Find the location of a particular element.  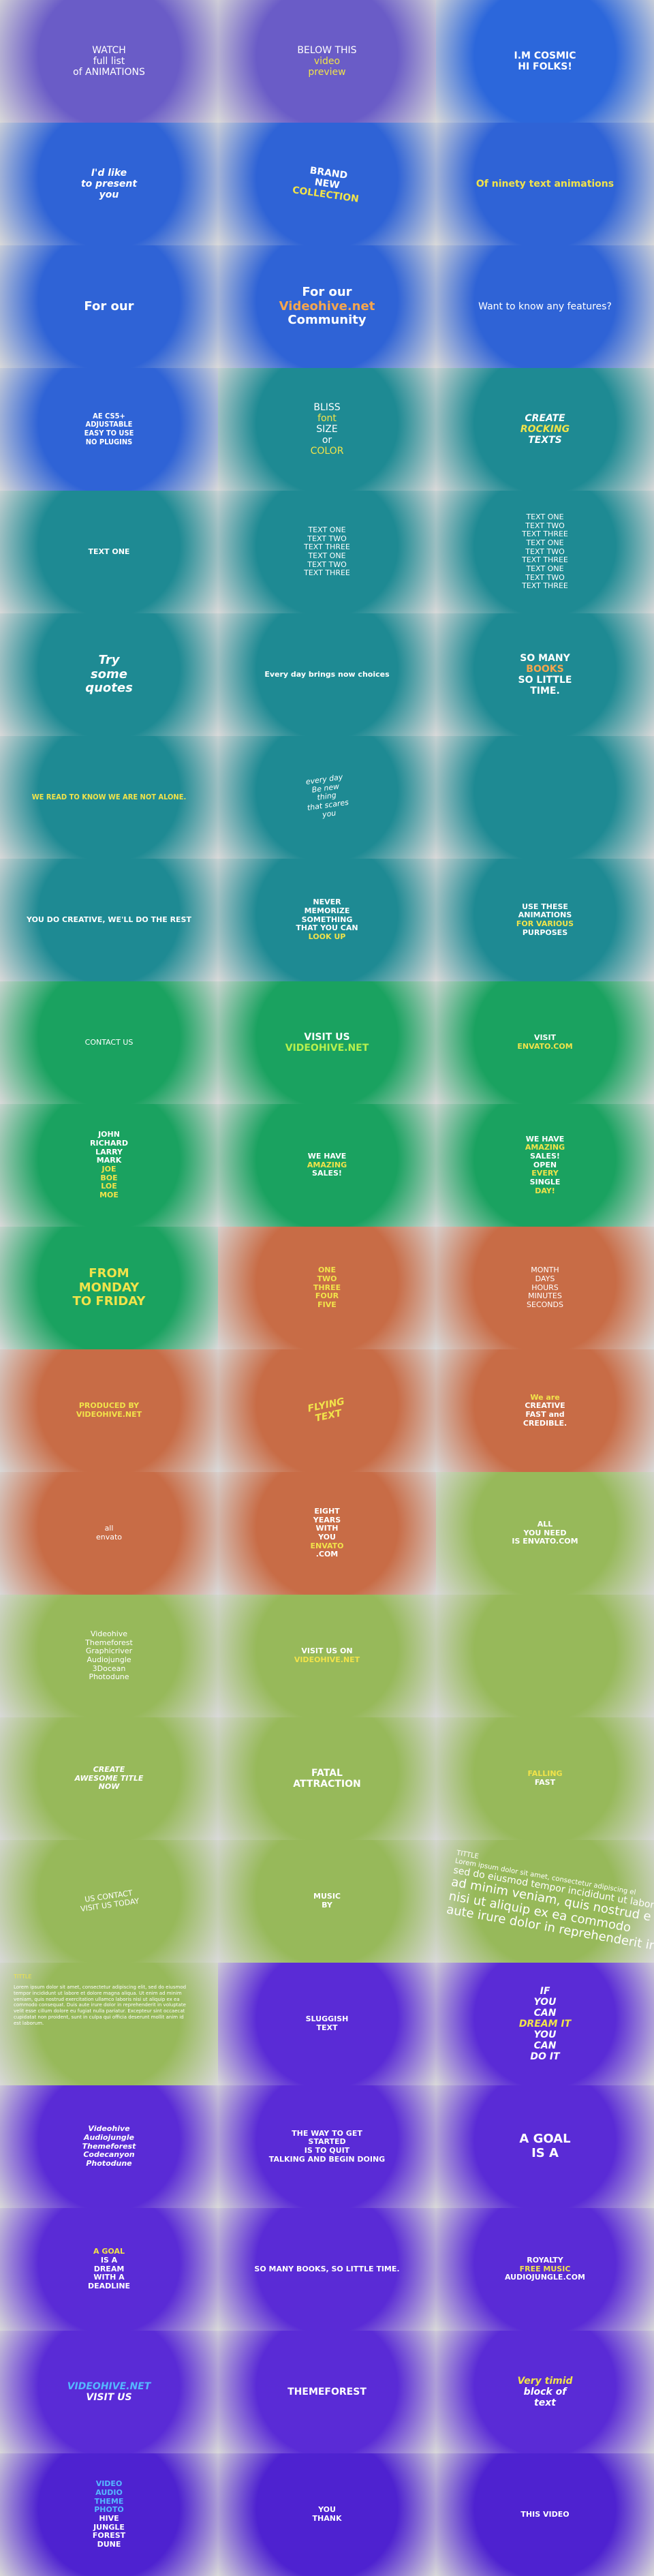

cell-line: DAY! is located at coordinates (545, 1190).